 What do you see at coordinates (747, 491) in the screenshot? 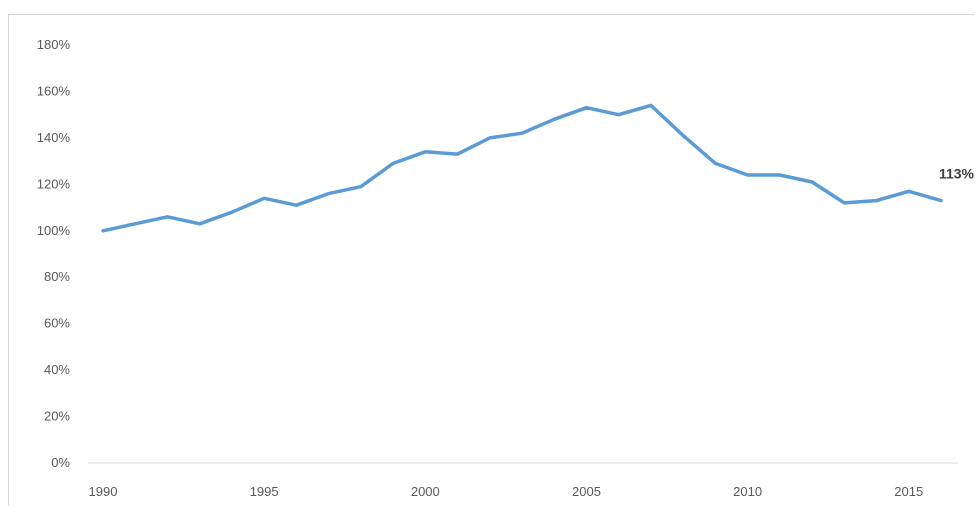
I see `x-tick-label: 2010` at bounding box center [747, 491].